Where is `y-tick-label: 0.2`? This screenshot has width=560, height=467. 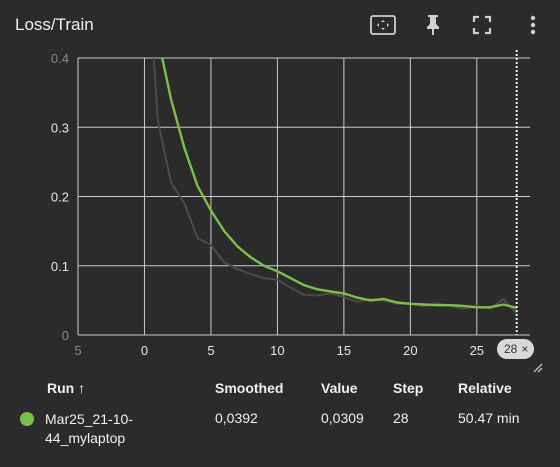
y-tick-label: 0.2 is located at coordinates (60, 197).